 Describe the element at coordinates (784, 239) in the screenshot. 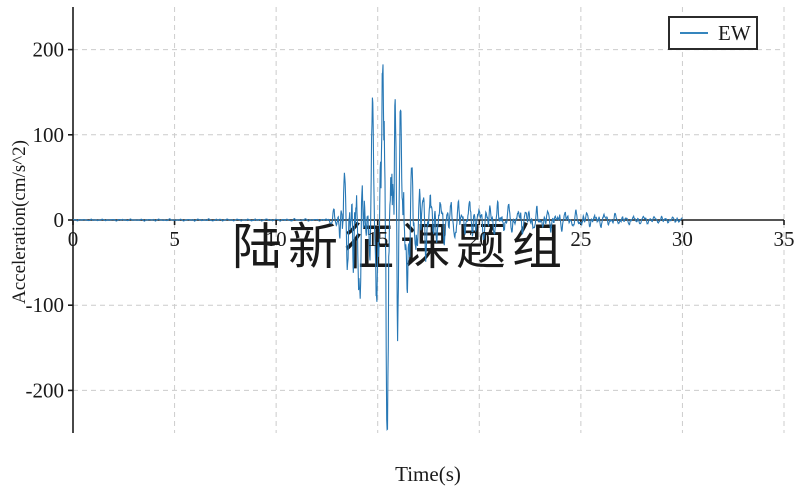

I see `x-tick-label: 35` at that location.